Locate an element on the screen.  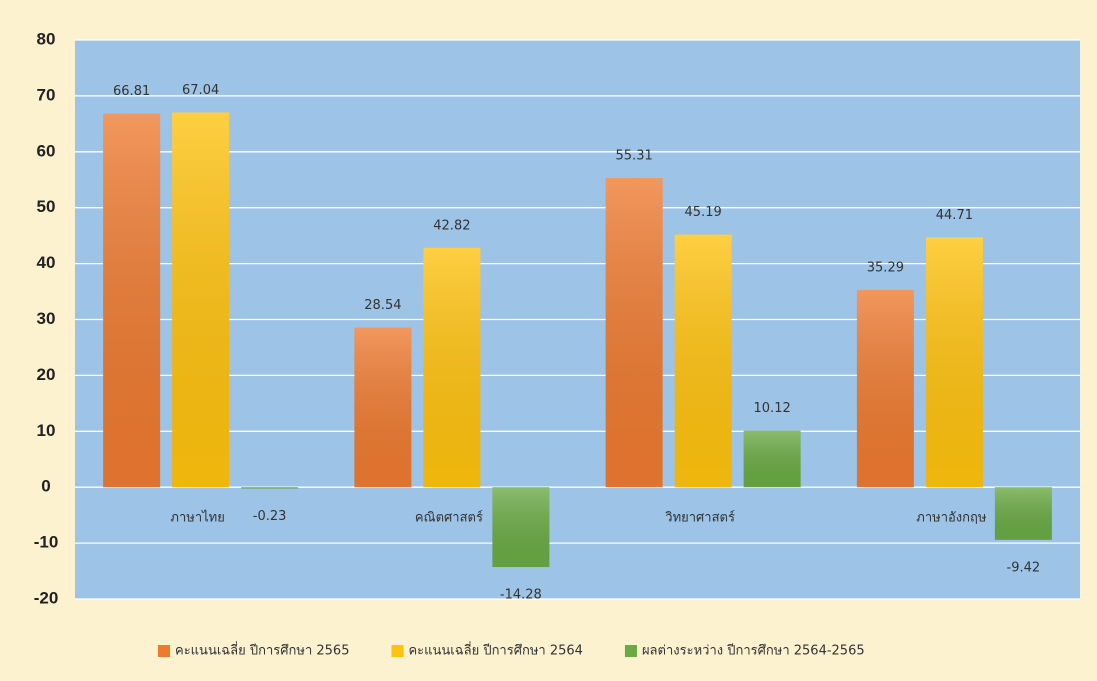
y-tick-label: 20 is located at coordinates (46, 374).